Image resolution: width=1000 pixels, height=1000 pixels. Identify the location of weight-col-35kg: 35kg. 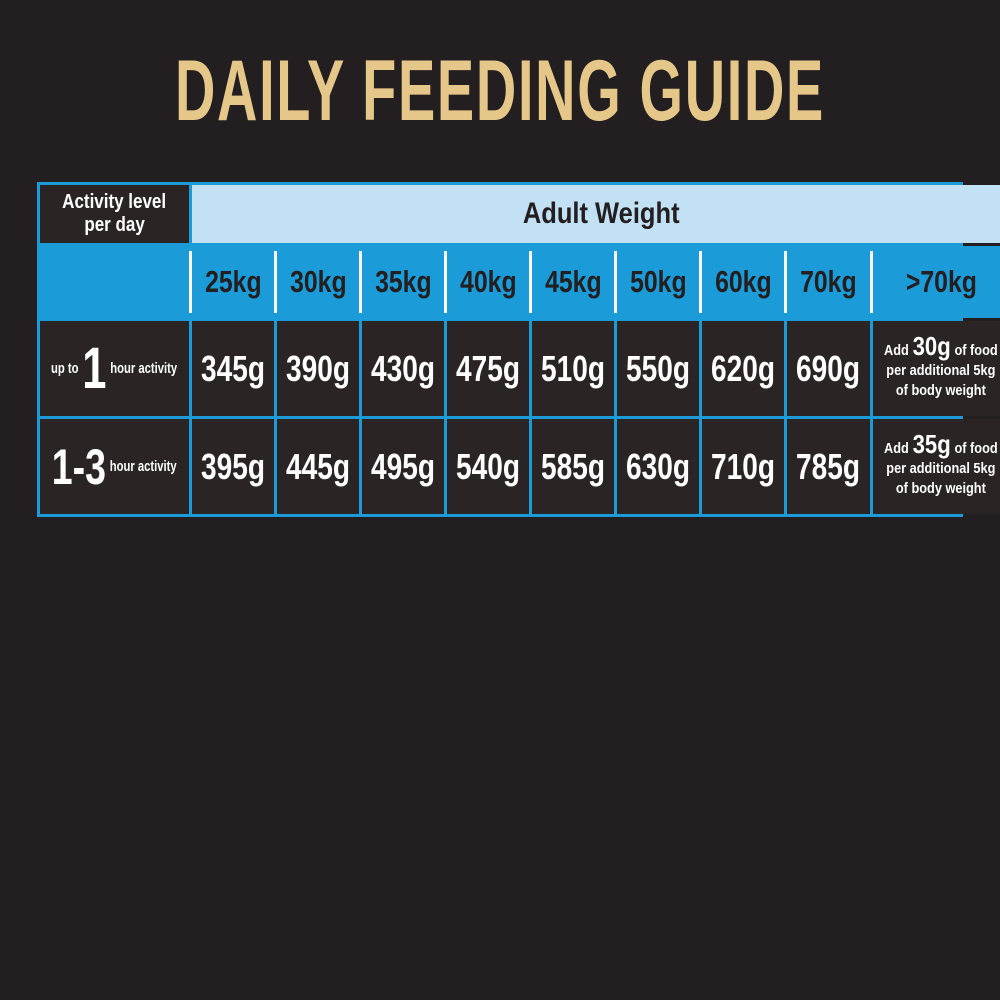
(402, 282).